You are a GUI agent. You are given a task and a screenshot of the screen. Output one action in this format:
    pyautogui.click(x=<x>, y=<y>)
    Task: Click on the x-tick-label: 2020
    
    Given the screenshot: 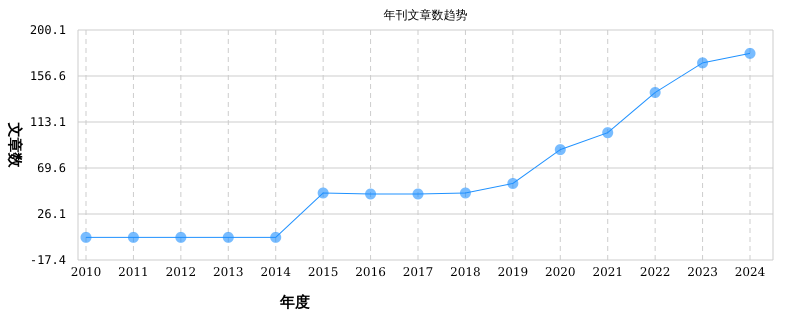 What is the action you would take?
    pyautogui.click(x=560, y=272)
    